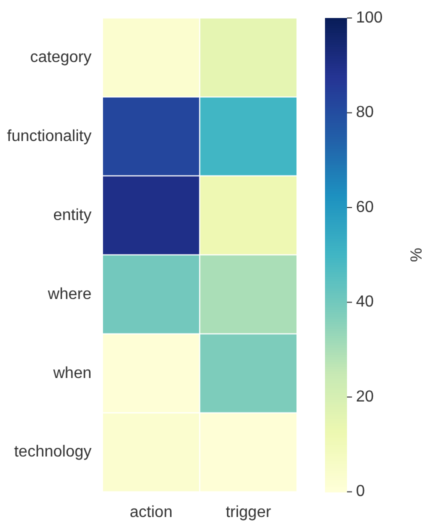 This screenshot has width=422, height=529. I want to click on y-tick-label: where, so click(69, 294).